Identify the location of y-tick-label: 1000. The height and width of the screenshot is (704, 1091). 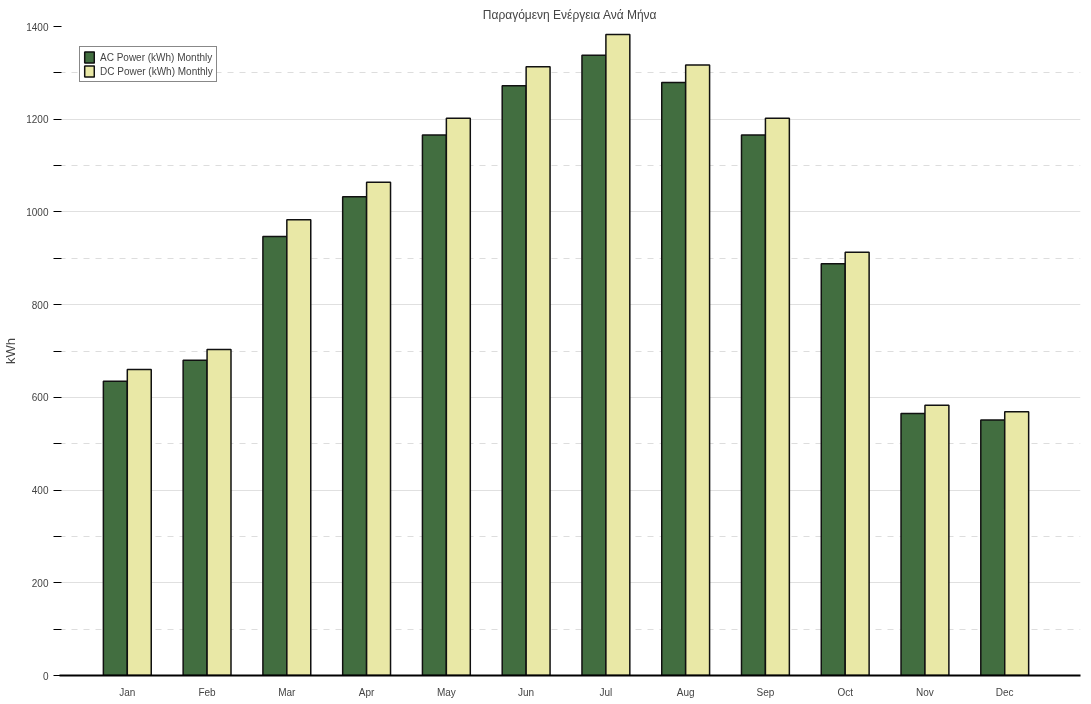
(37, 212).